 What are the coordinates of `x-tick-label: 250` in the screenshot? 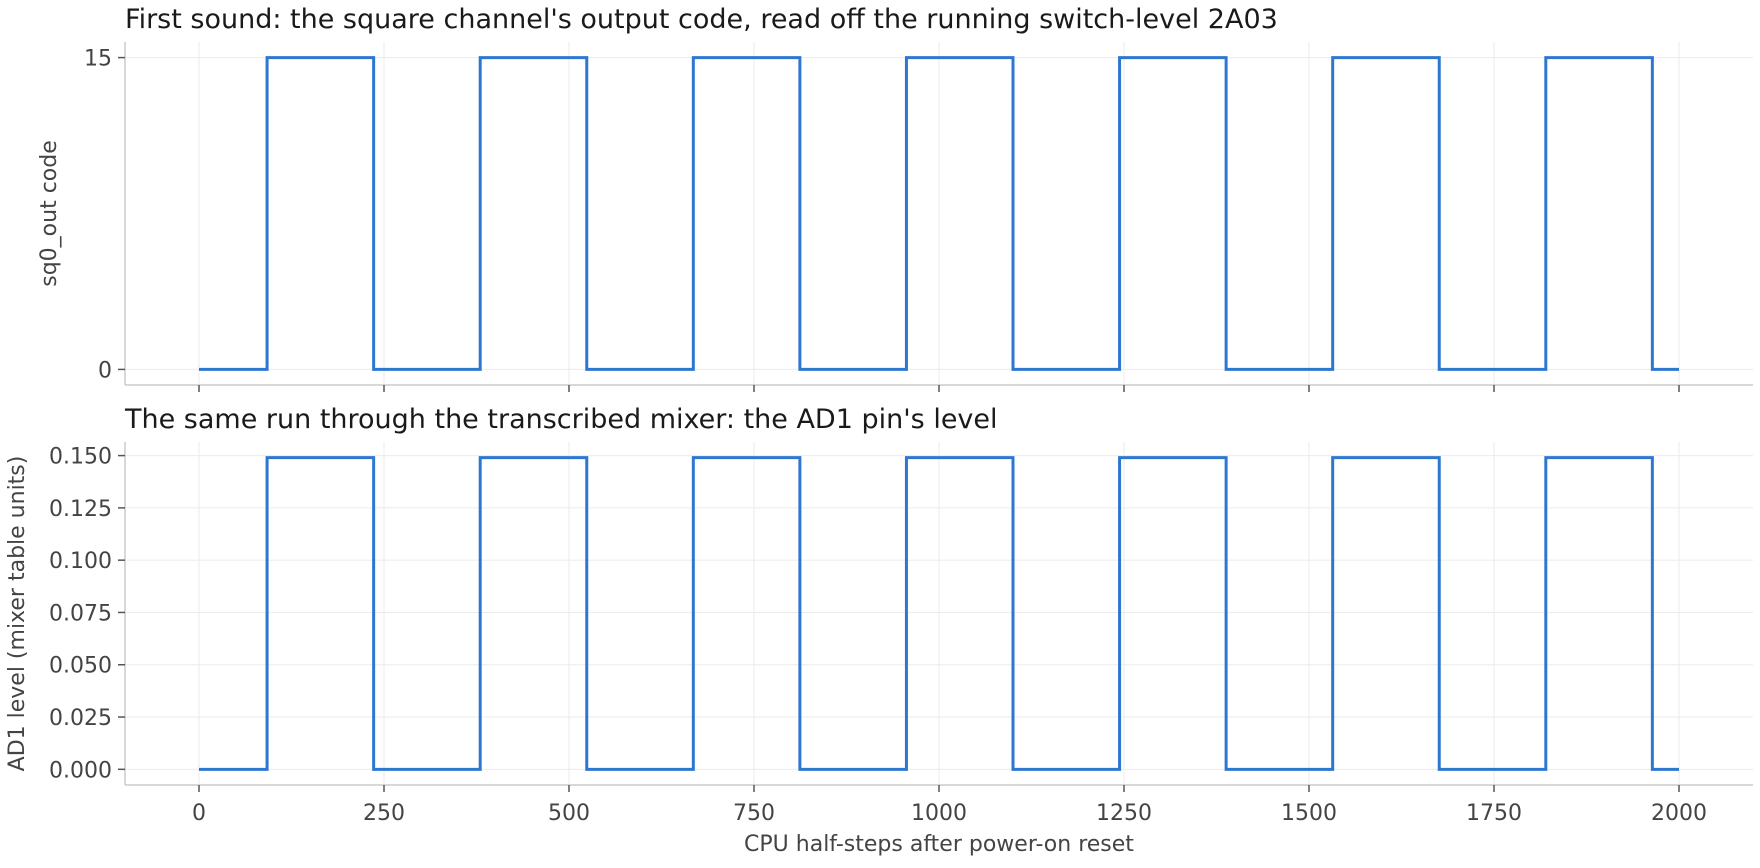 It's located at (384, 813).